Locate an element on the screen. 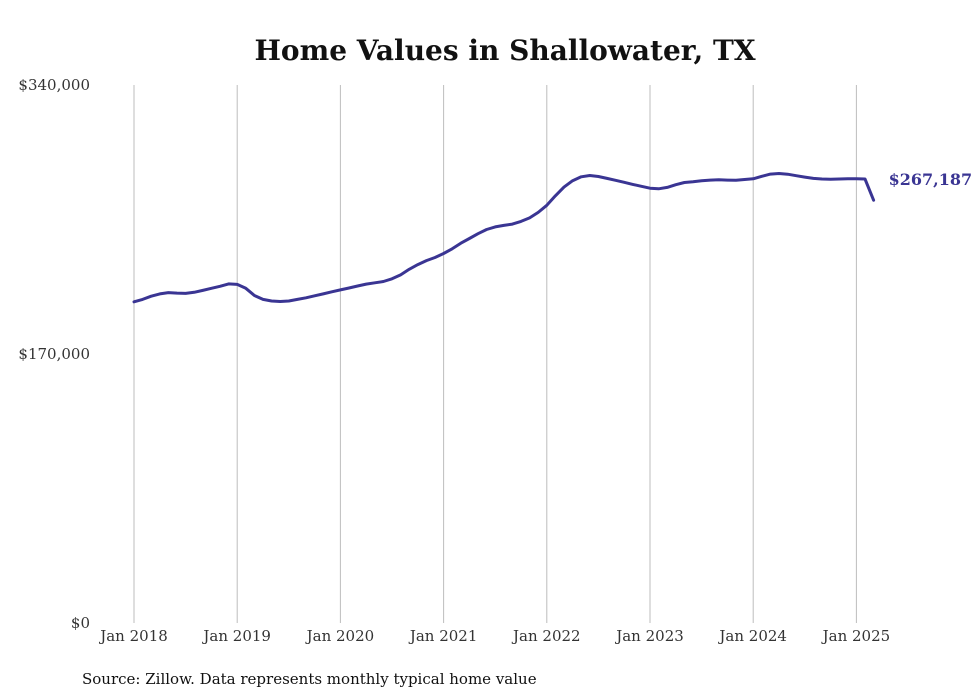  x-tick-label: Jan 2020 is located at coordinates (340, 636).